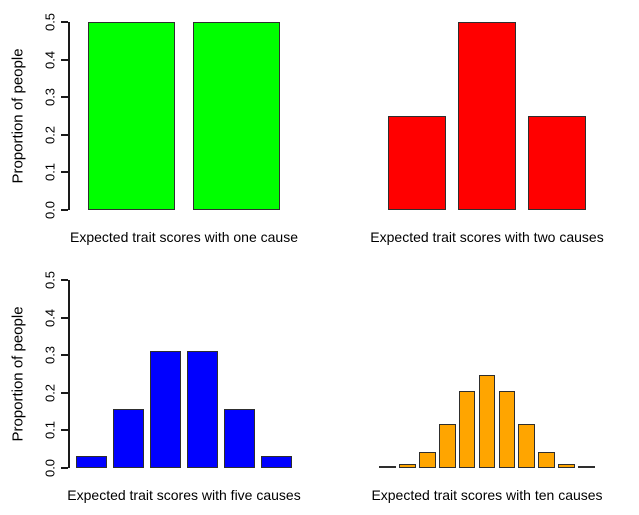 The height and width of the screenshot is (515, 639). Describe the element at coordinates (487, 495) in the screenshot. I see `x-axis-label: Expected trait scores with ten causes` at that location.